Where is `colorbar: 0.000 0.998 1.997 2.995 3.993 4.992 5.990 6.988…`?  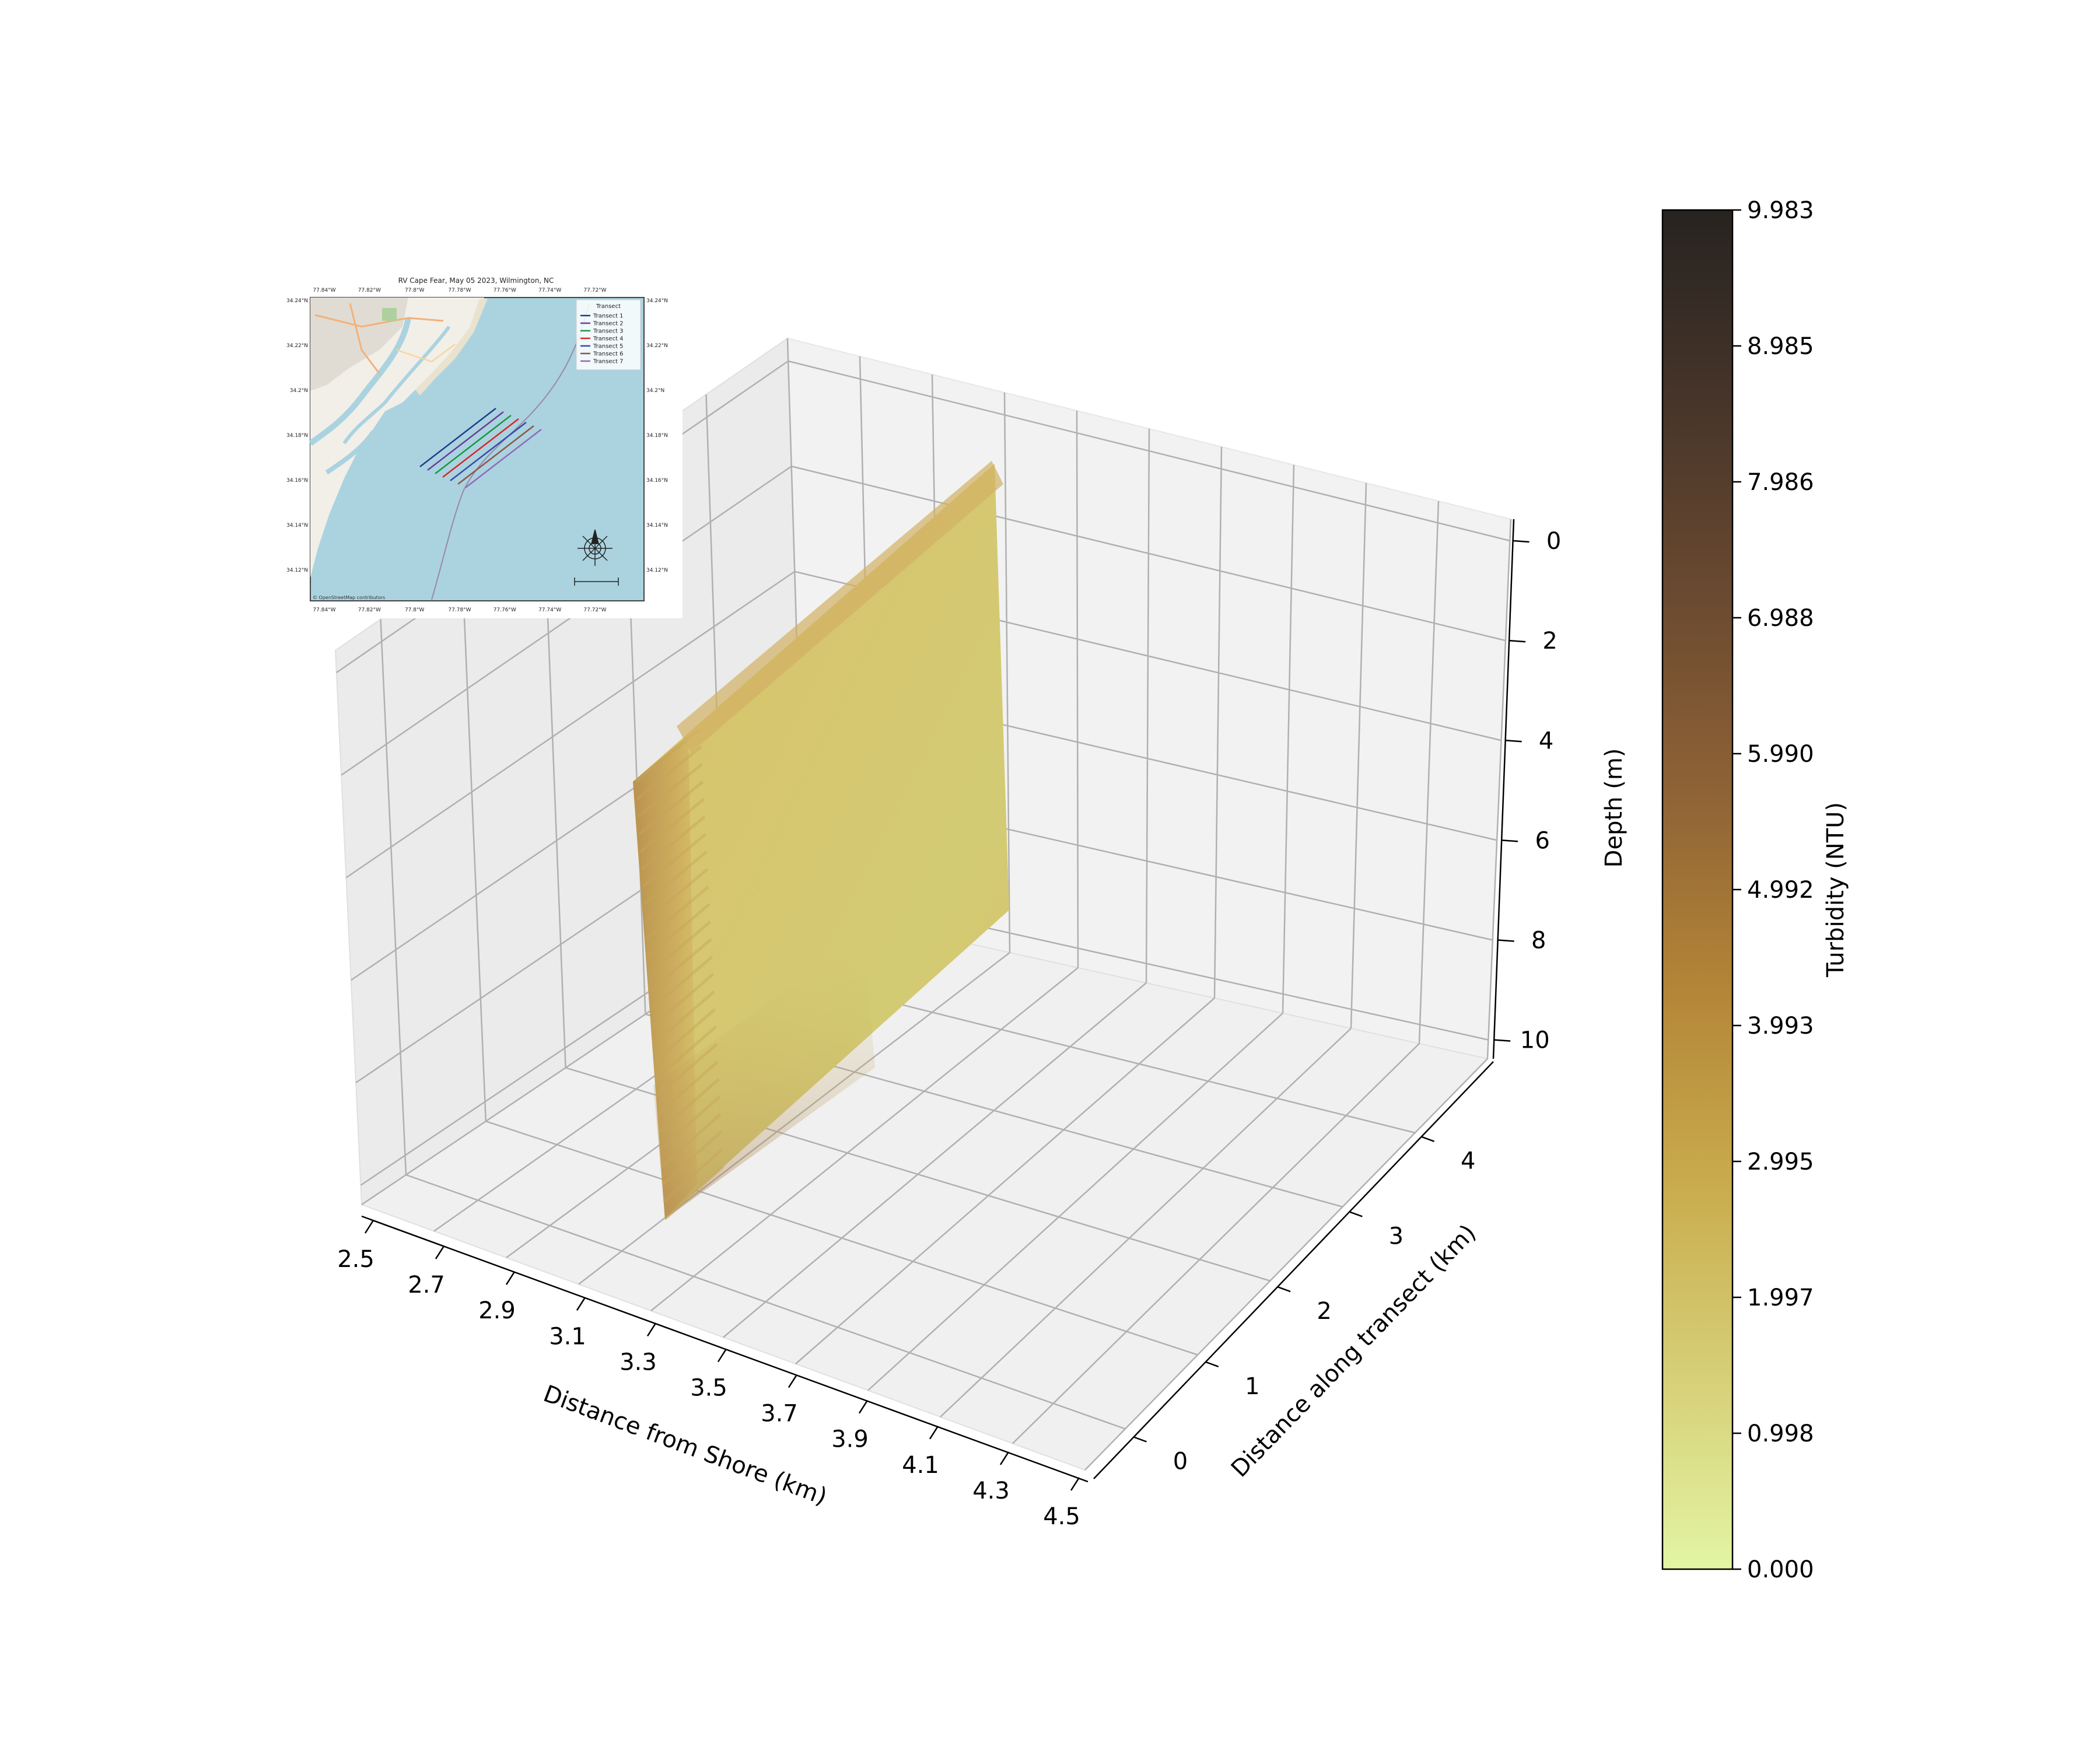
colorbar: 0.000 0.998 1.997 2.995 3.993 4.992 5.990 6.988… is located at coordinates (1755, 890).